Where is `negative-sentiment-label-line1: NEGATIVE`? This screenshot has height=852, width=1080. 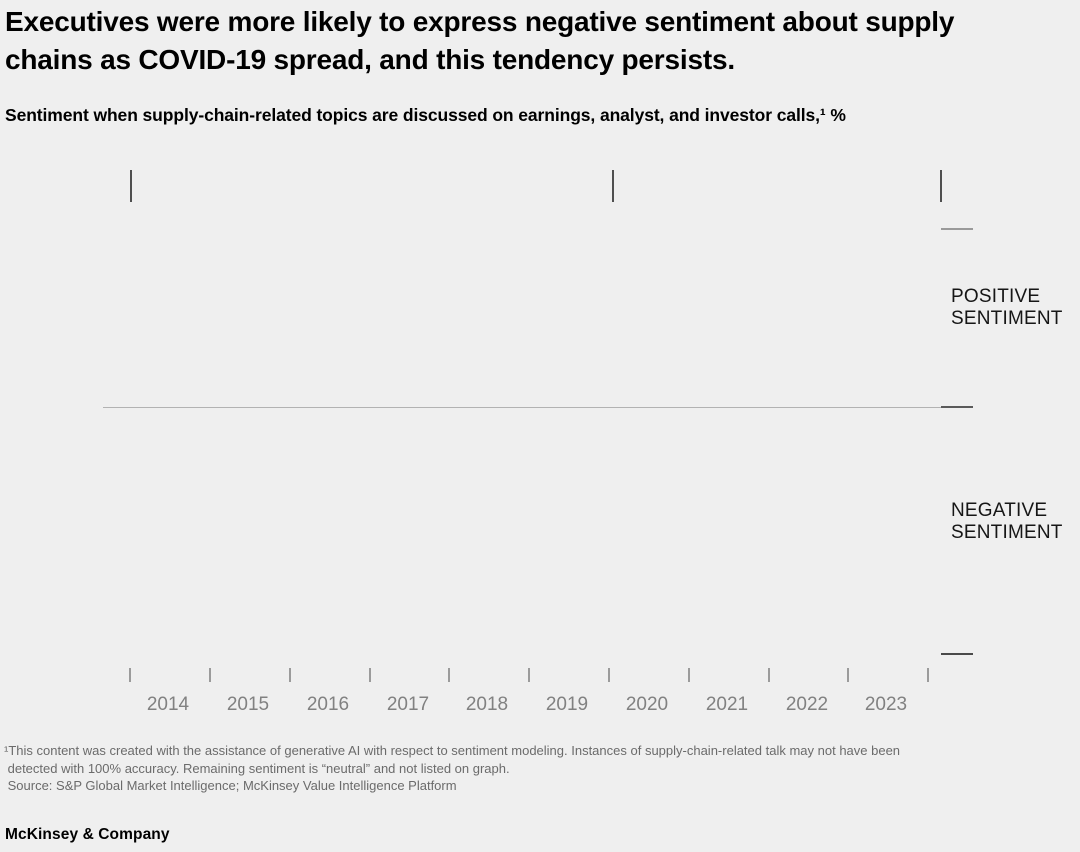
negative-sentiment-label-line1: NEGATIVE is located at coordinates (999, 510).